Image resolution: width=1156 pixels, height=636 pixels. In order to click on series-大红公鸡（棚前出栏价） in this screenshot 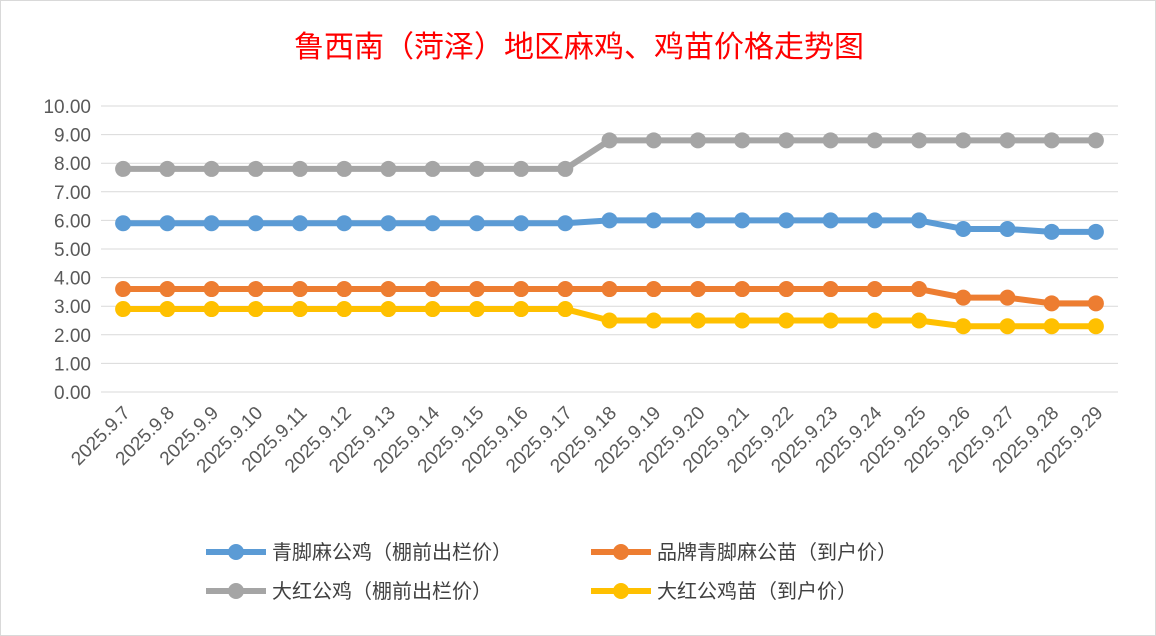, I will do `click(609, 154)`.